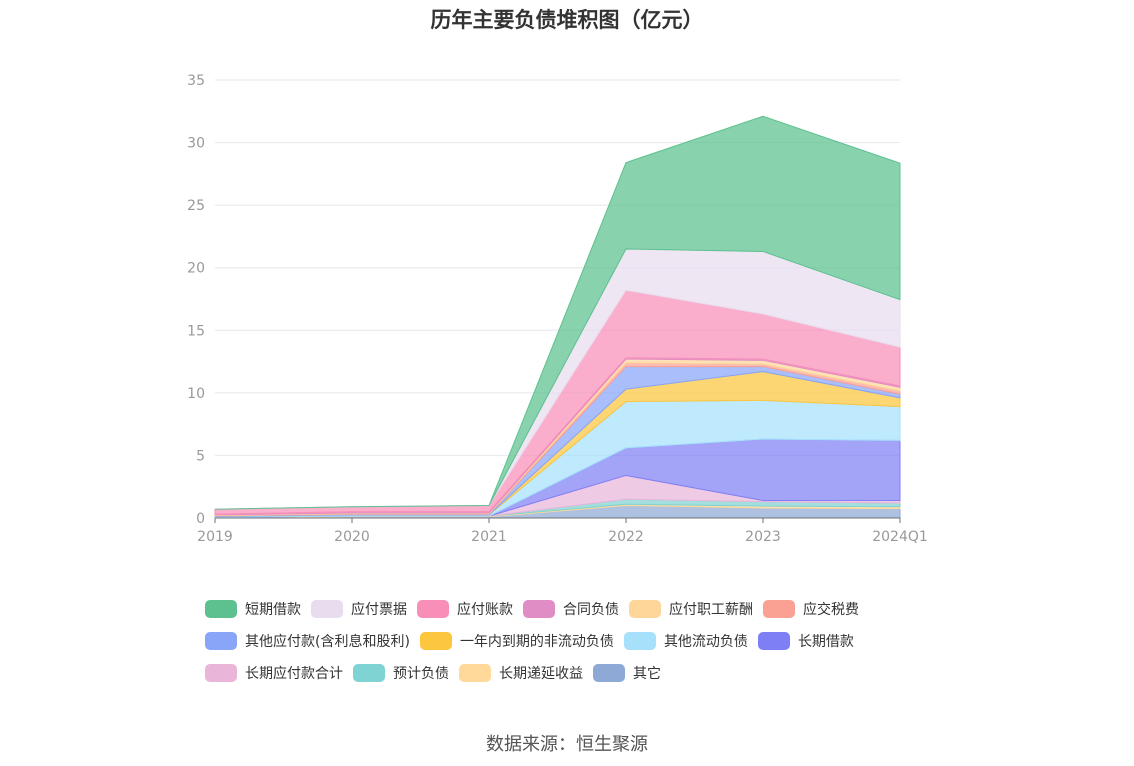 This screenshot has height=766, width=1134. I want to click on y-tick-label: 5, so click(200, 456).